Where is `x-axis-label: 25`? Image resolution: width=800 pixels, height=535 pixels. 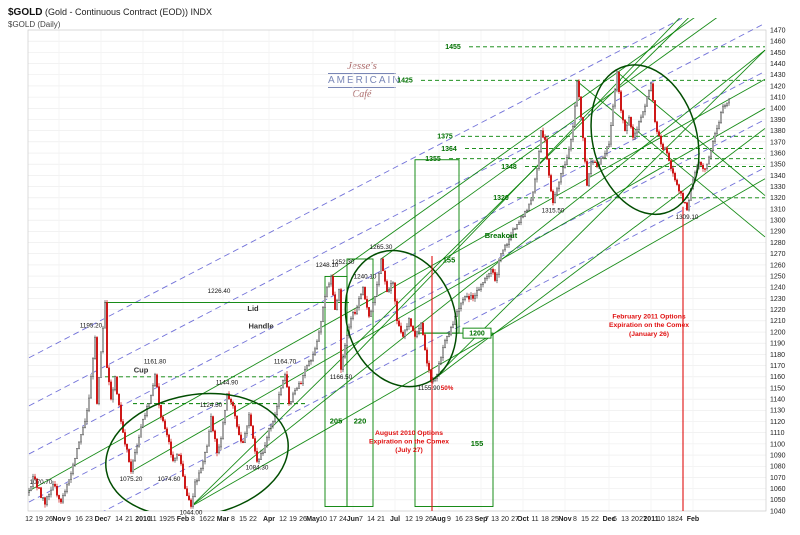
x-axis-label: 25 is located at coordinates (555, 519).